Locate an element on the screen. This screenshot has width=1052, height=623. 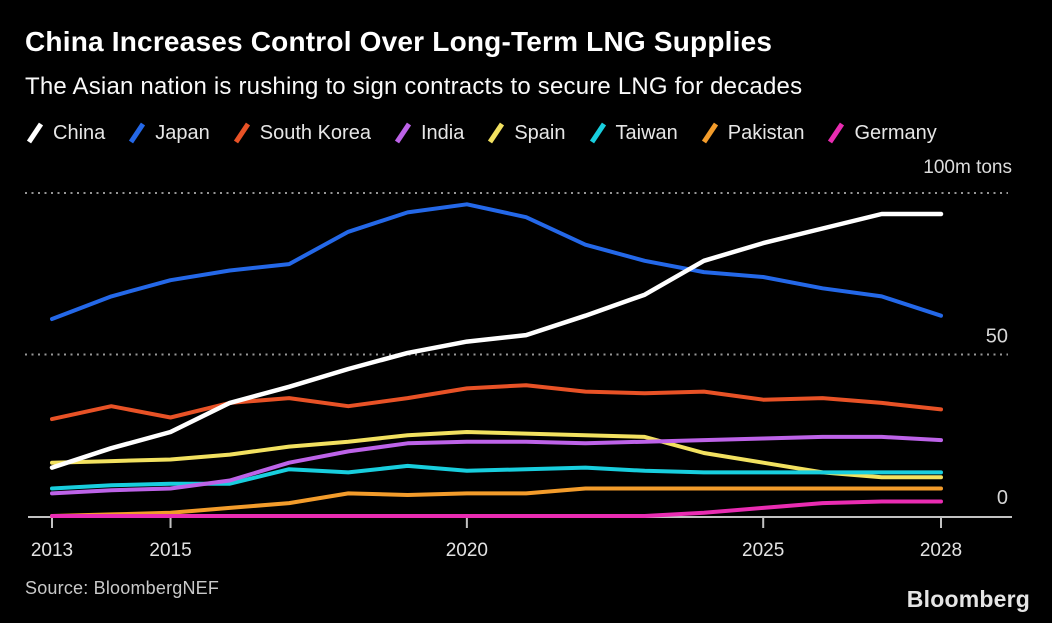
source-note: Source: BloombergNEF is located at coordinates (122, 588).